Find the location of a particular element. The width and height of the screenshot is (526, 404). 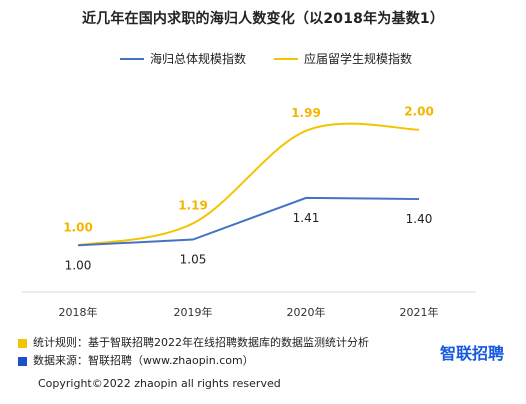

x-tick-label: 2019年 is located at coordinates (193, 312).